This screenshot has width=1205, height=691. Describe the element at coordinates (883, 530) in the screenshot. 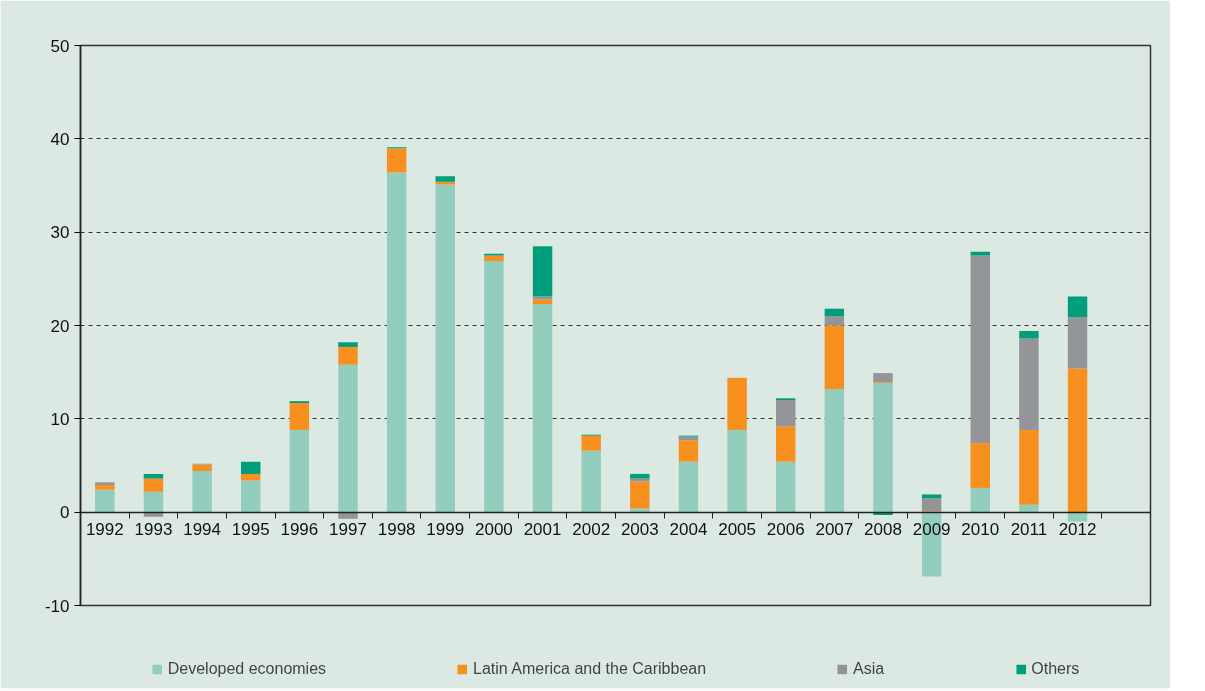

I see `x-tick-label: 2008` at that location.